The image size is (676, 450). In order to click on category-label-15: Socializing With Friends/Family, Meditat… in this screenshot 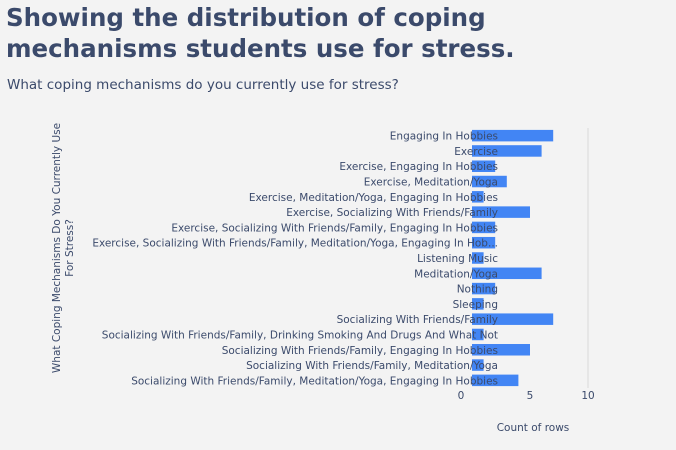, I will do `click(372, 366)`.